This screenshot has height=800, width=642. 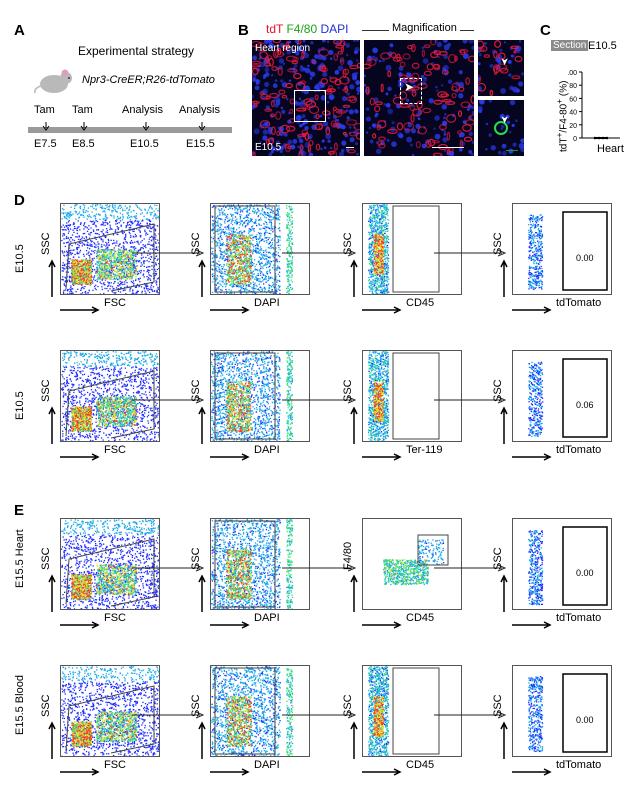 I want to click on panel-c-letter: C, so click(x=545, y=30).